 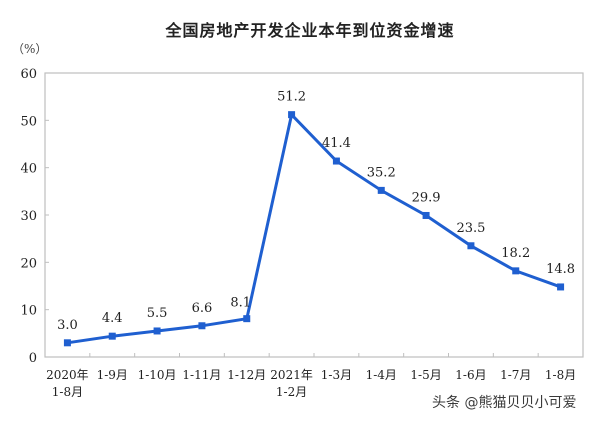 What do you see at coordinates (112, 318) in the screenshot?
I see `data-label: 4.4` at bounding box center [112, 318].